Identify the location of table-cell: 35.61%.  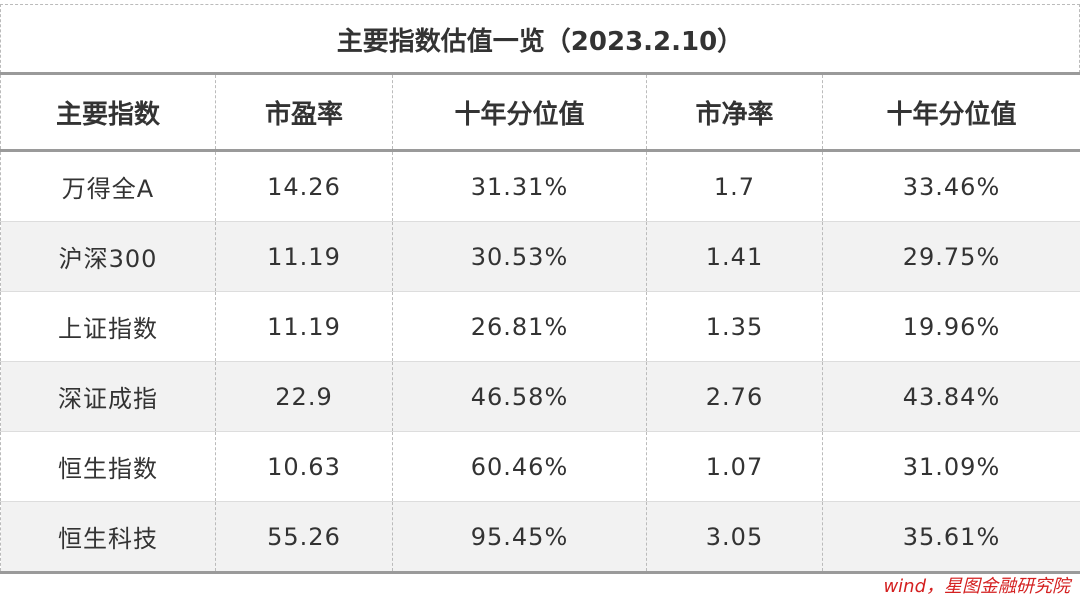
(951, 537).